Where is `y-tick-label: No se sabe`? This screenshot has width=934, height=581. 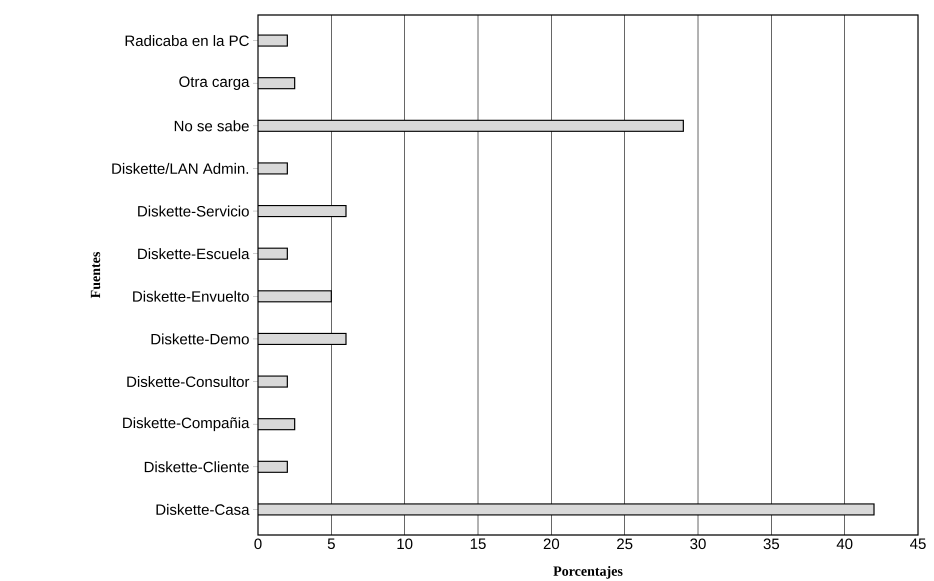
y-tick-label: No se sabe is located at coordinates (211, 126).